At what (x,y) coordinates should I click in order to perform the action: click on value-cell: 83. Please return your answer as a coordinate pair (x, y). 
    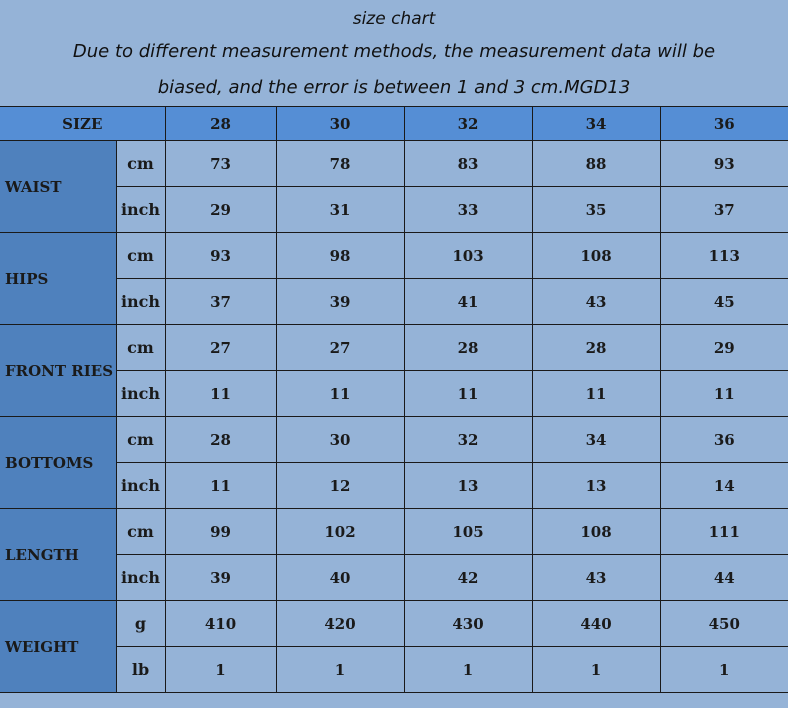
    Looking at the image, I should click on (468, 163).